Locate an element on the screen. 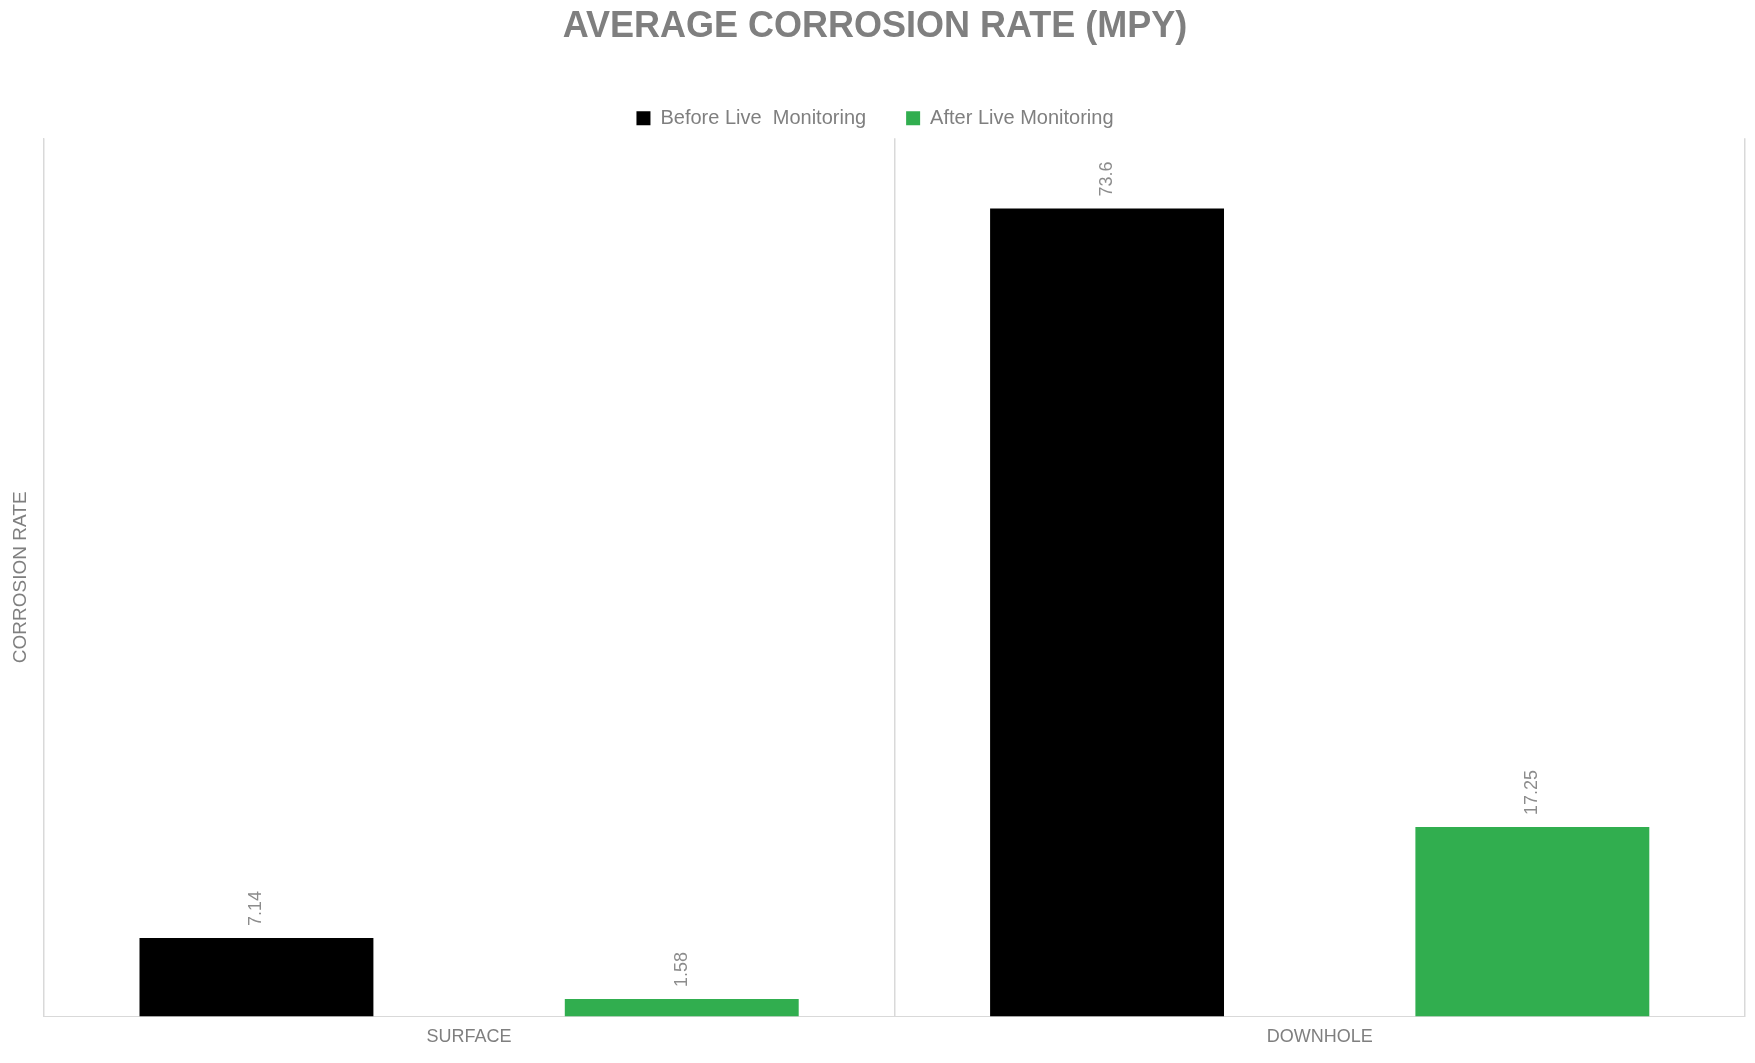 This screenshot has width=1755, height=1063. data-label: 73.6 is located at coordinates (1106, 179).